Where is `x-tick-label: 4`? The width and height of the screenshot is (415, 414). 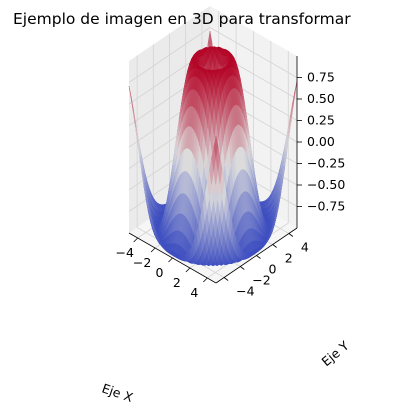 x-tick-label: 4 is located at coordinates (194, 292).